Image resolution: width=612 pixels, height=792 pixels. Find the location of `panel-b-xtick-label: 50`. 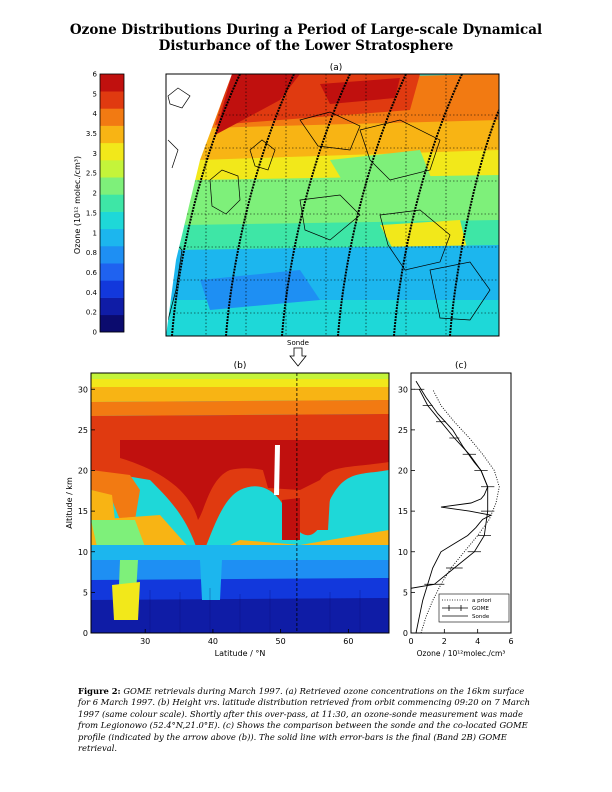

panel-b-xtick-label: 50 is located at coordinates (281, 641).